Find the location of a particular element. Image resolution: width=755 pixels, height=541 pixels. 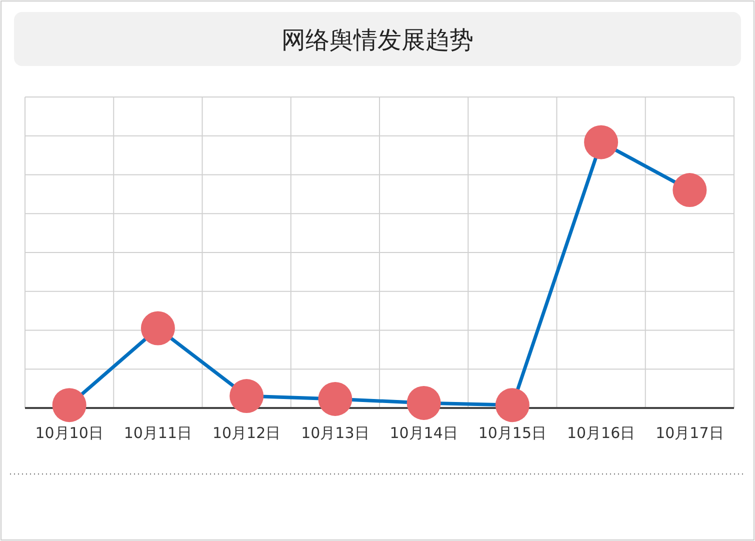

x-tick-label: 10月15日 is located at coordinates (512, 433).